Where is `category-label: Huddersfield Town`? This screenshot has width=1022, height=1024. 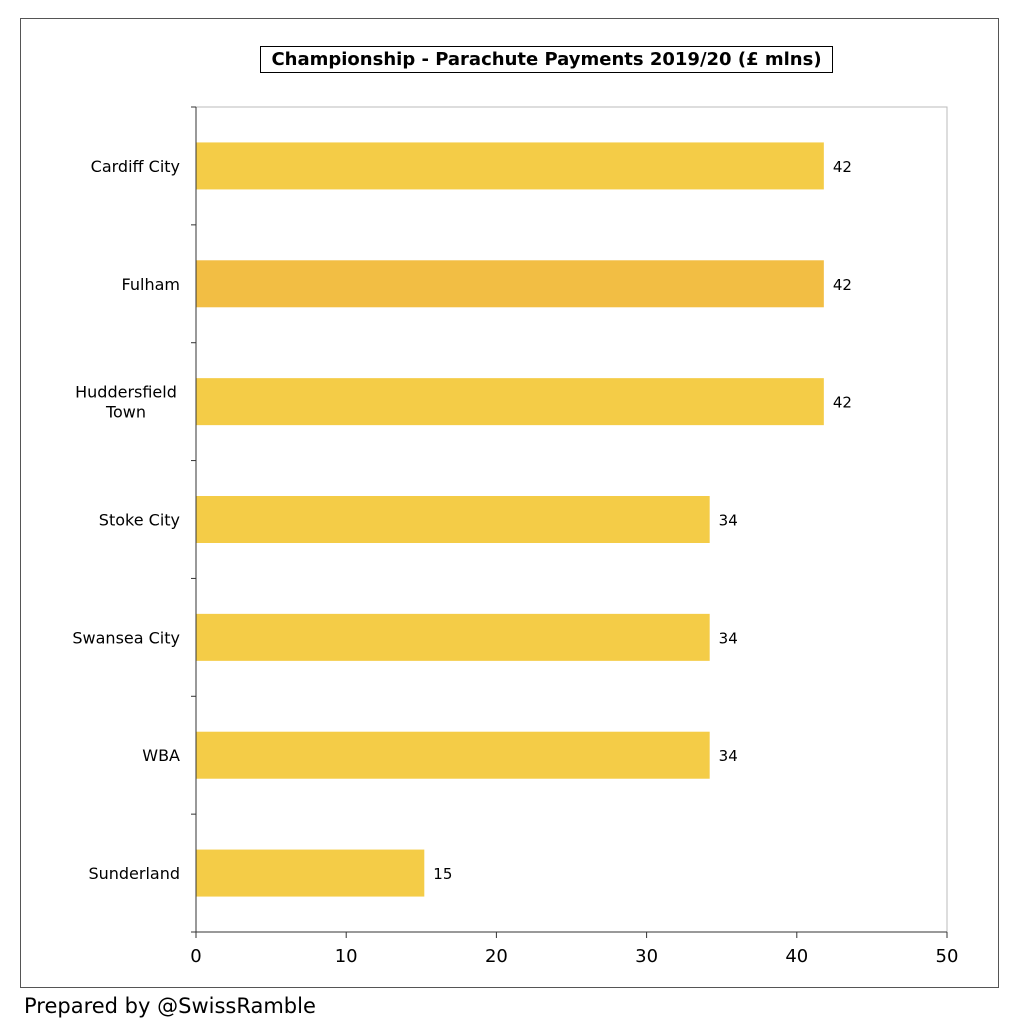 category-label: Huddersfield Town is located at coordinates (126, 402).